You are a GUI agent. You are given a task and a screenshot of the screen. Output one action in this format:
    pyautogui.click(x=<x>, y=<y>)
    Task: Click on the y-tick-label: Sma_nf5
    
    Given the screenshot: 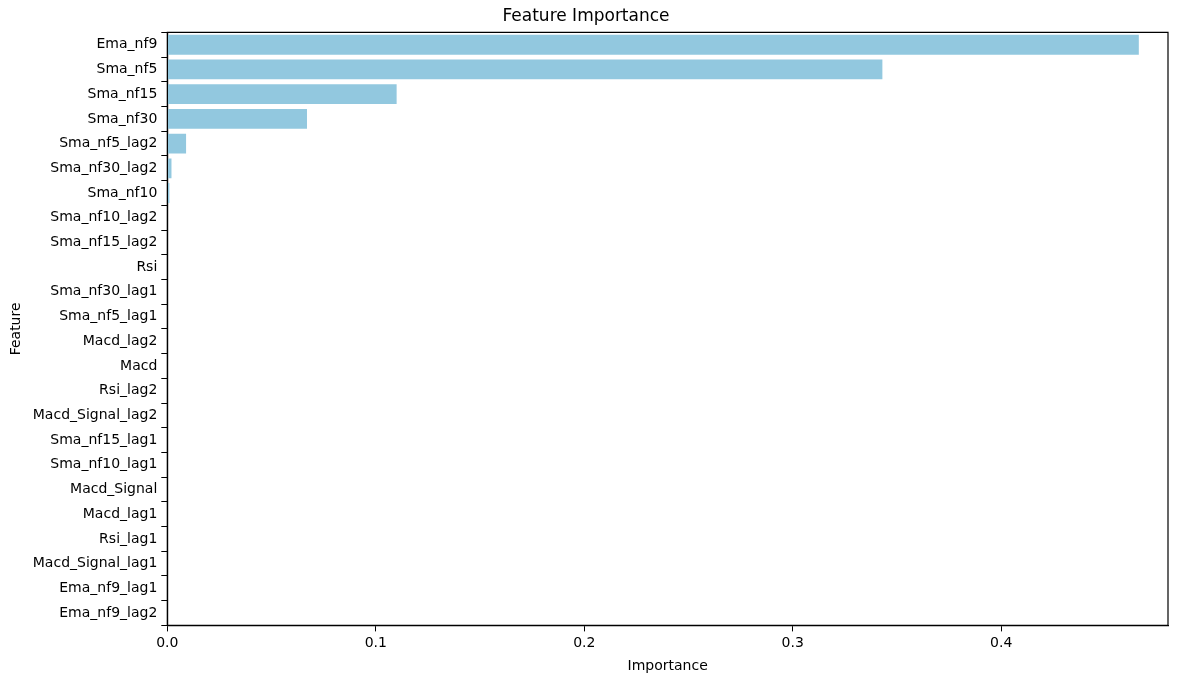 What is the action you would take?
    pyautogui.click(x=127, y=68)
    